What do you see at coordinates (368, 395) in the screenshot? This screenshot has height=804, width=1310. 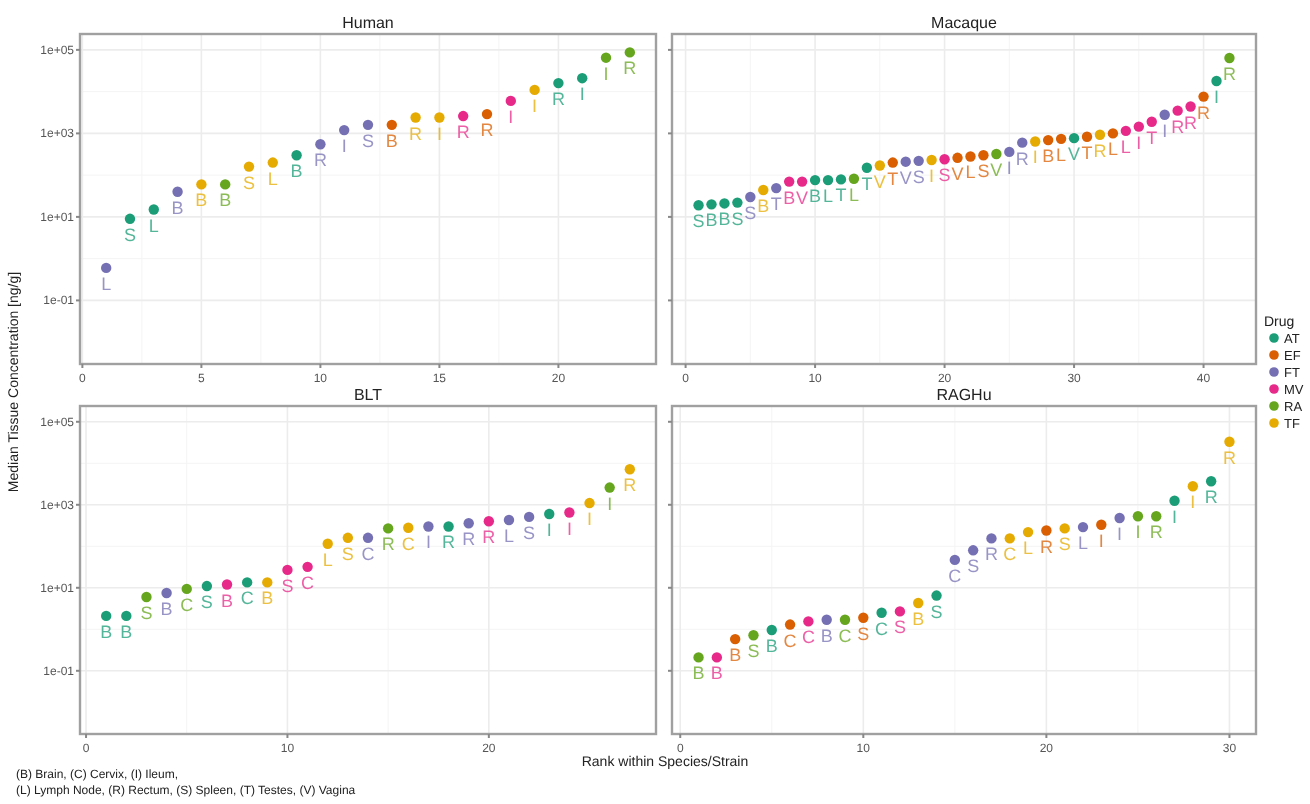 I see `chart-title: BLT` at bounding box center [368, 395].